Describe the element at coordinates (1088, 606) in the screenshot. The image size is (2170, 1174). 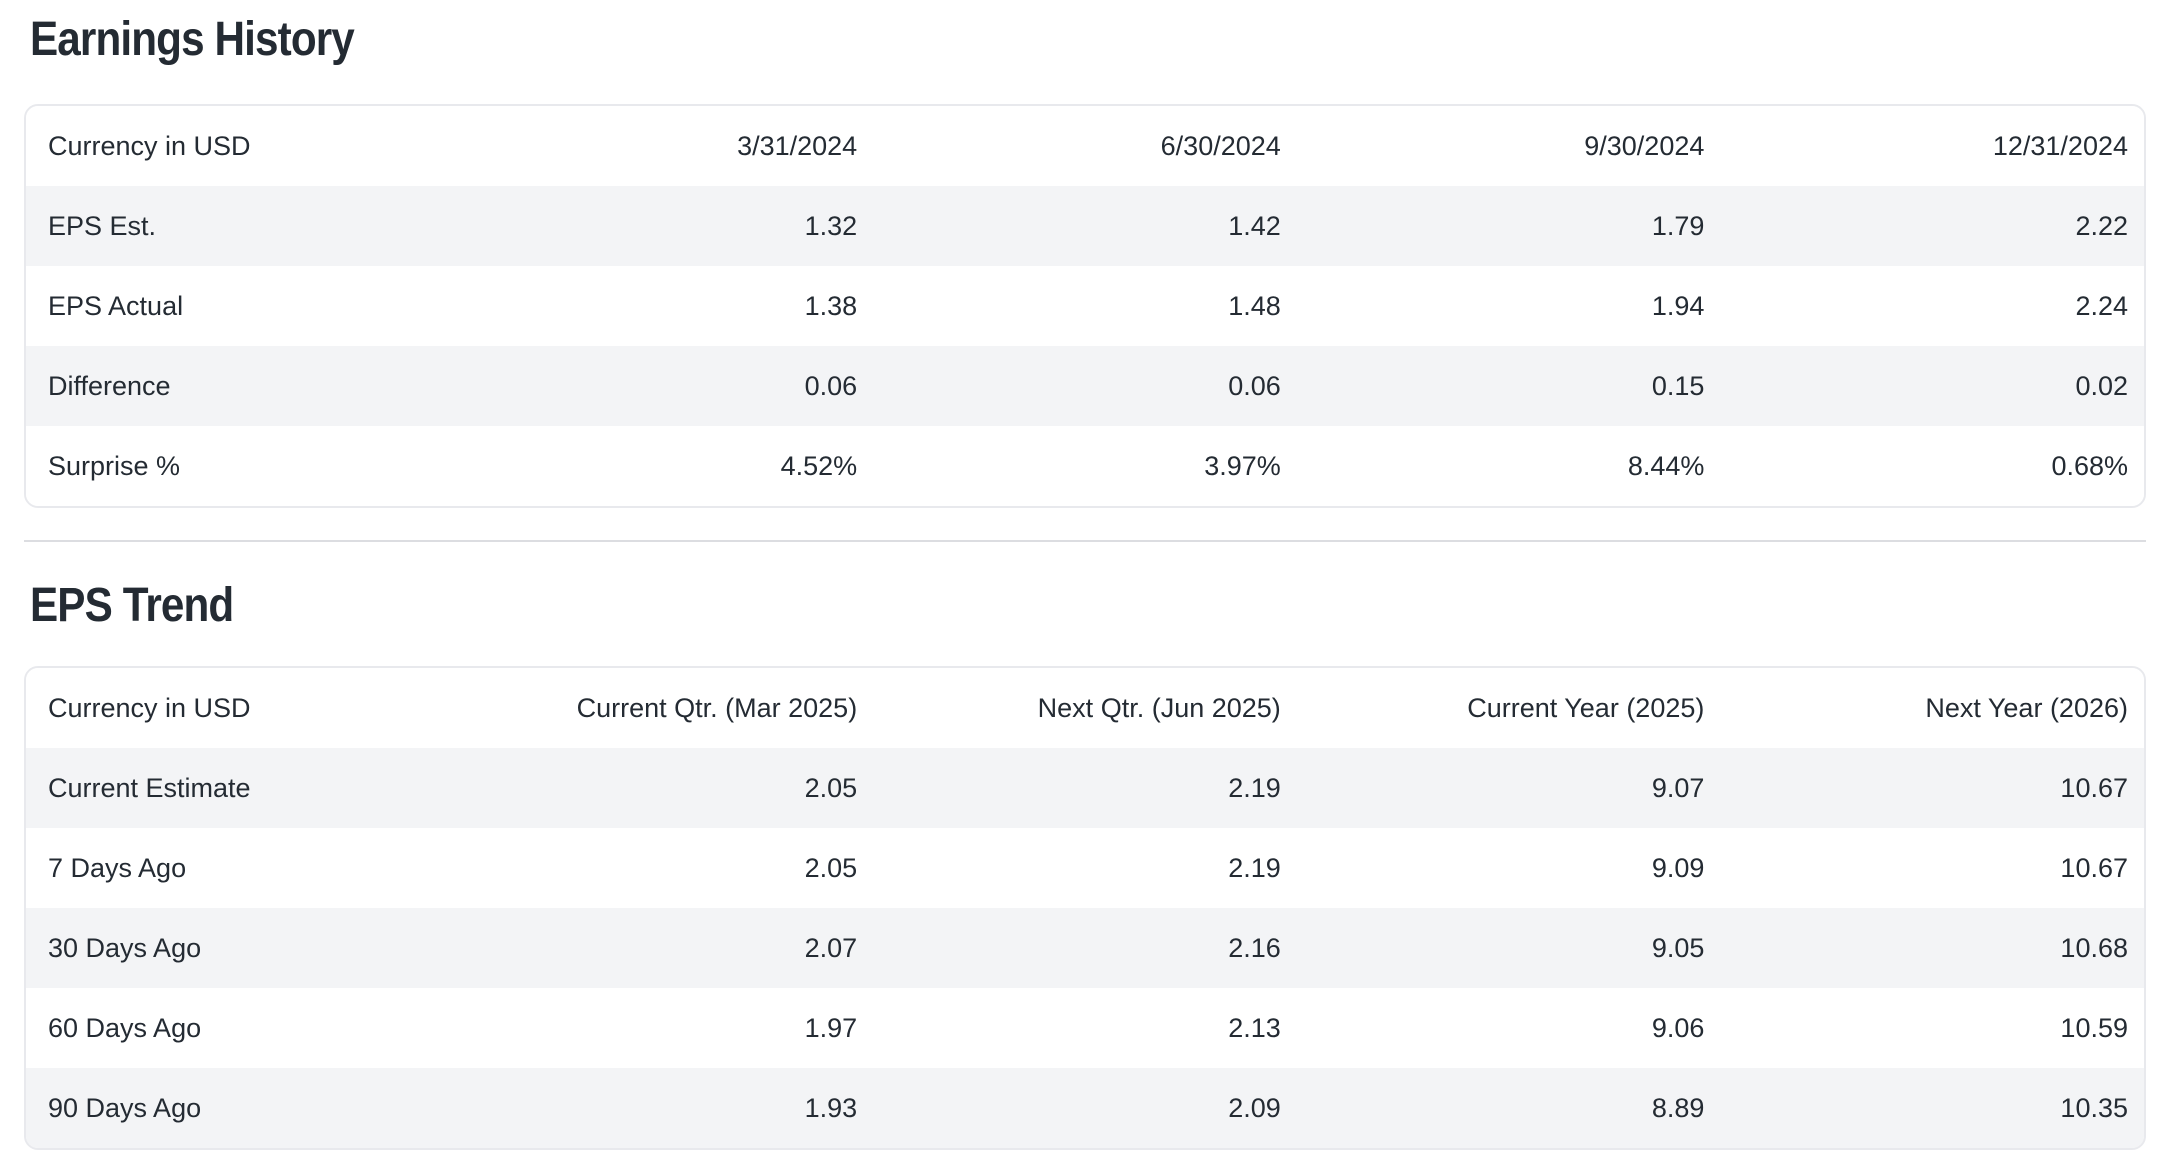
I see `eps-trend-title: EPS Trend` at that location.